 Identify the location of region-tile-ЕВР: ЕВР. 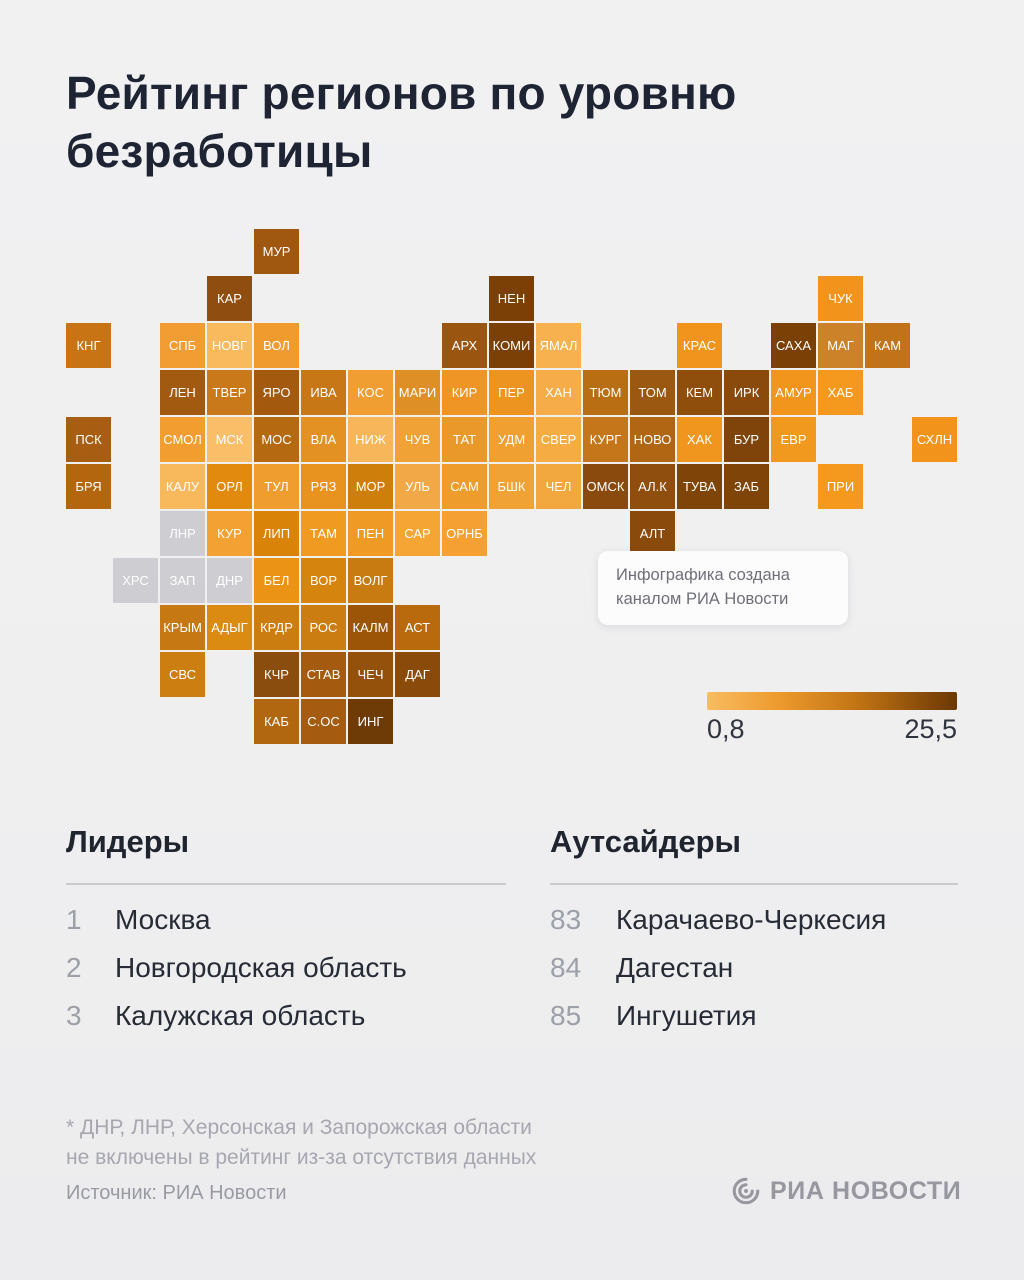
(793, 439).